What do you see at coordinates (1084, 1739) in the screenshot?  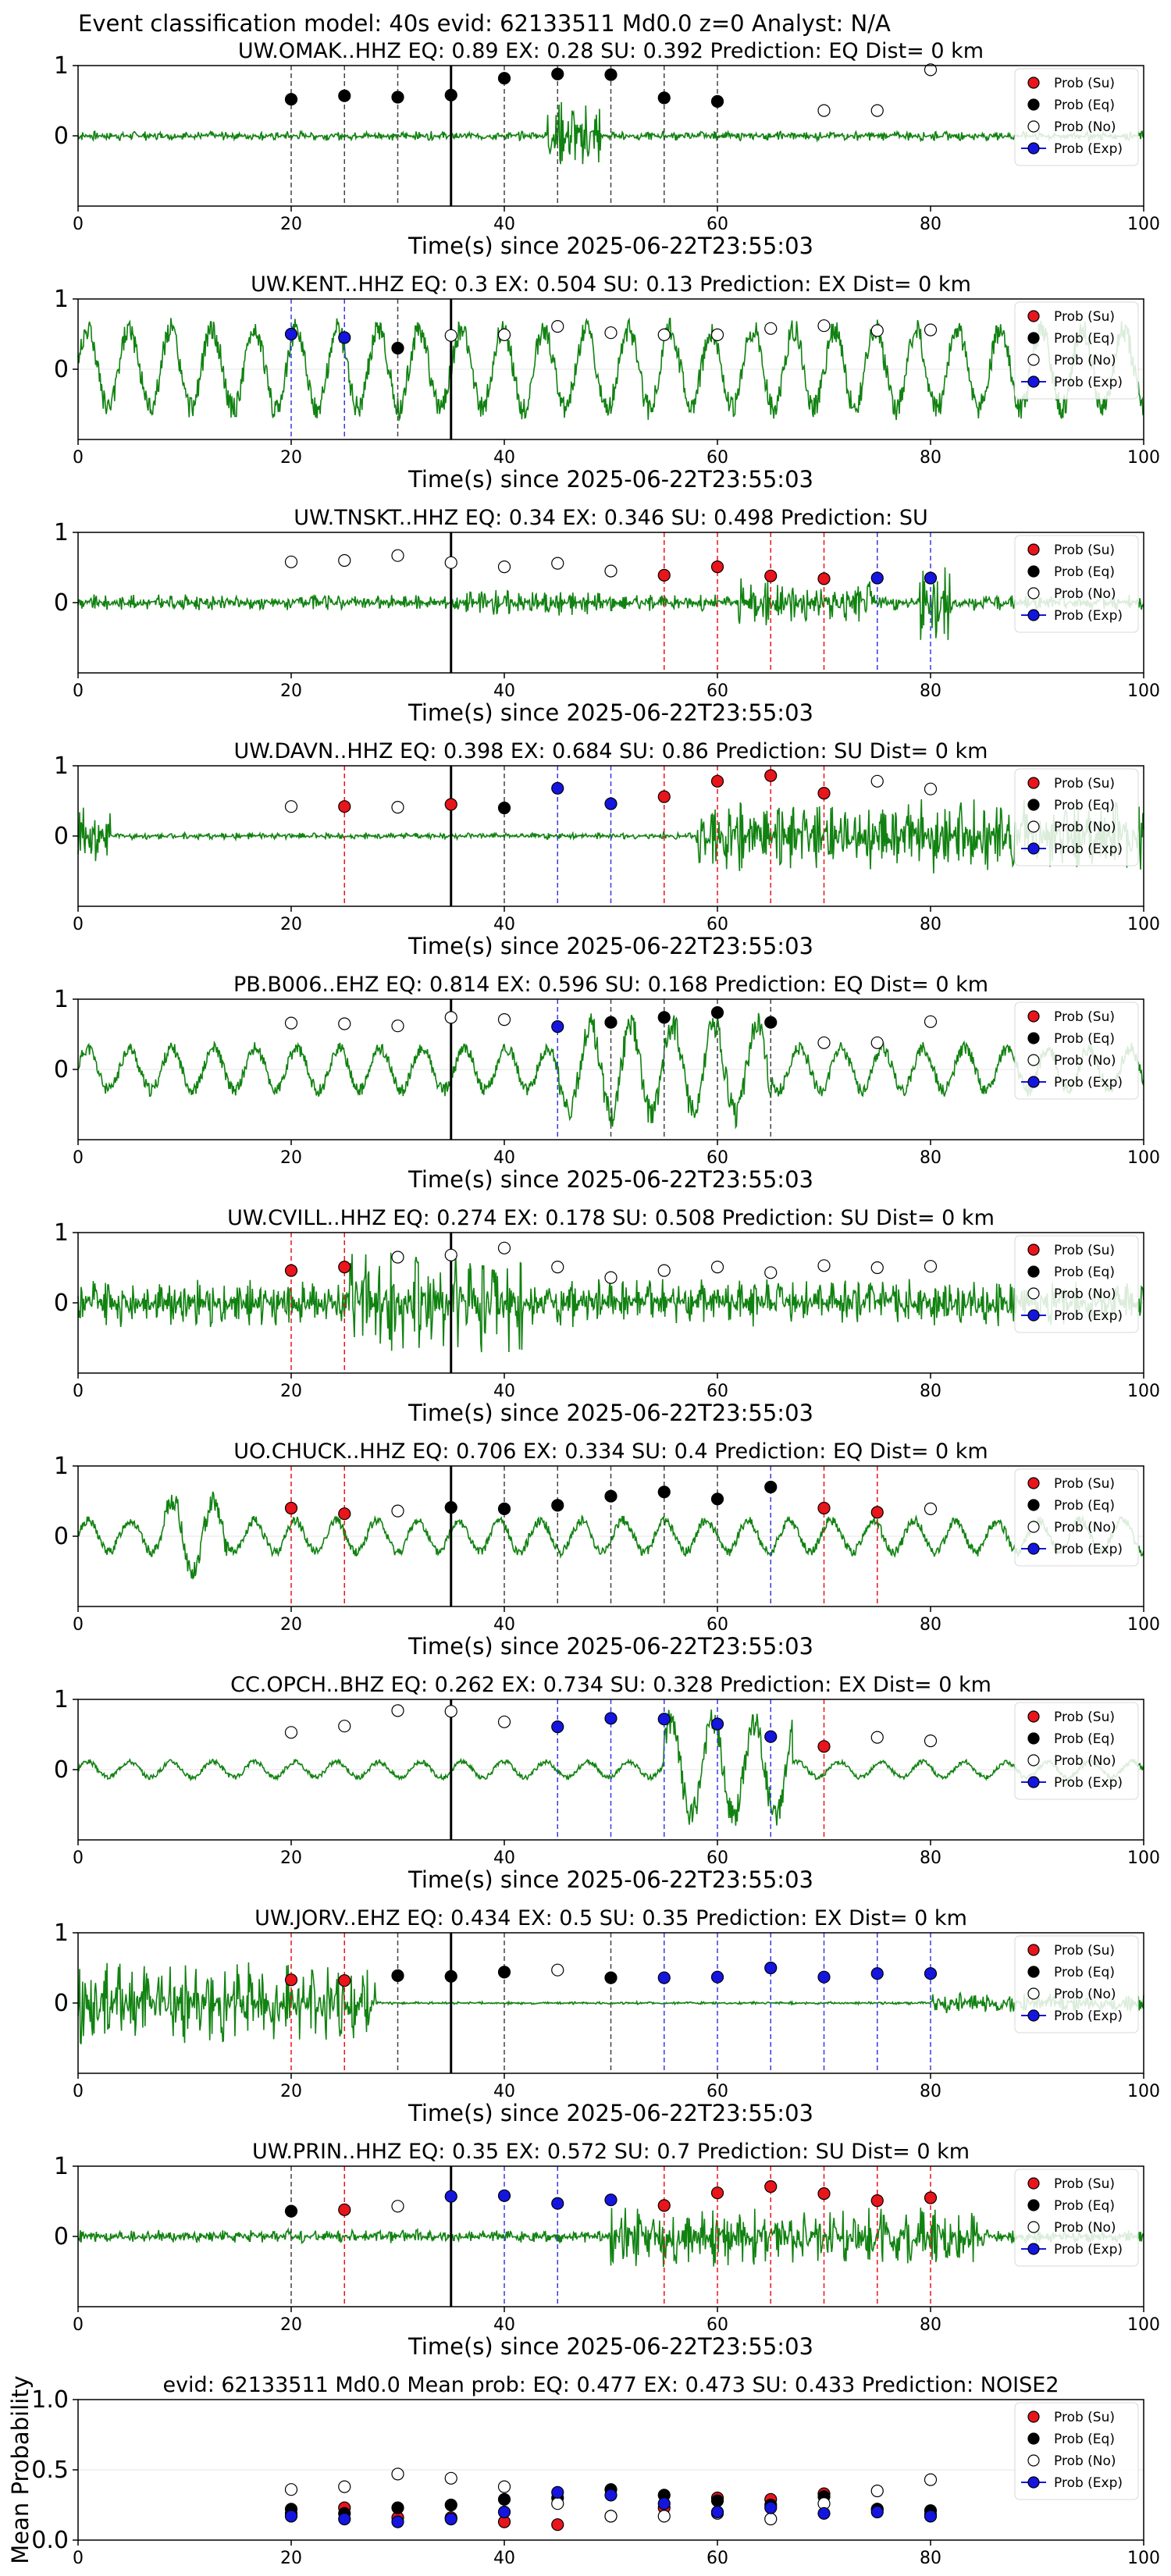 I see `legend-label: Prob (Eq)` at bounding box center [1084, 1739].